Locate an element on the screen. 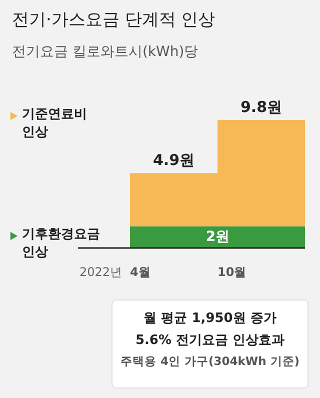  data-label: 4.9원 is located at coordinates (173, 160).